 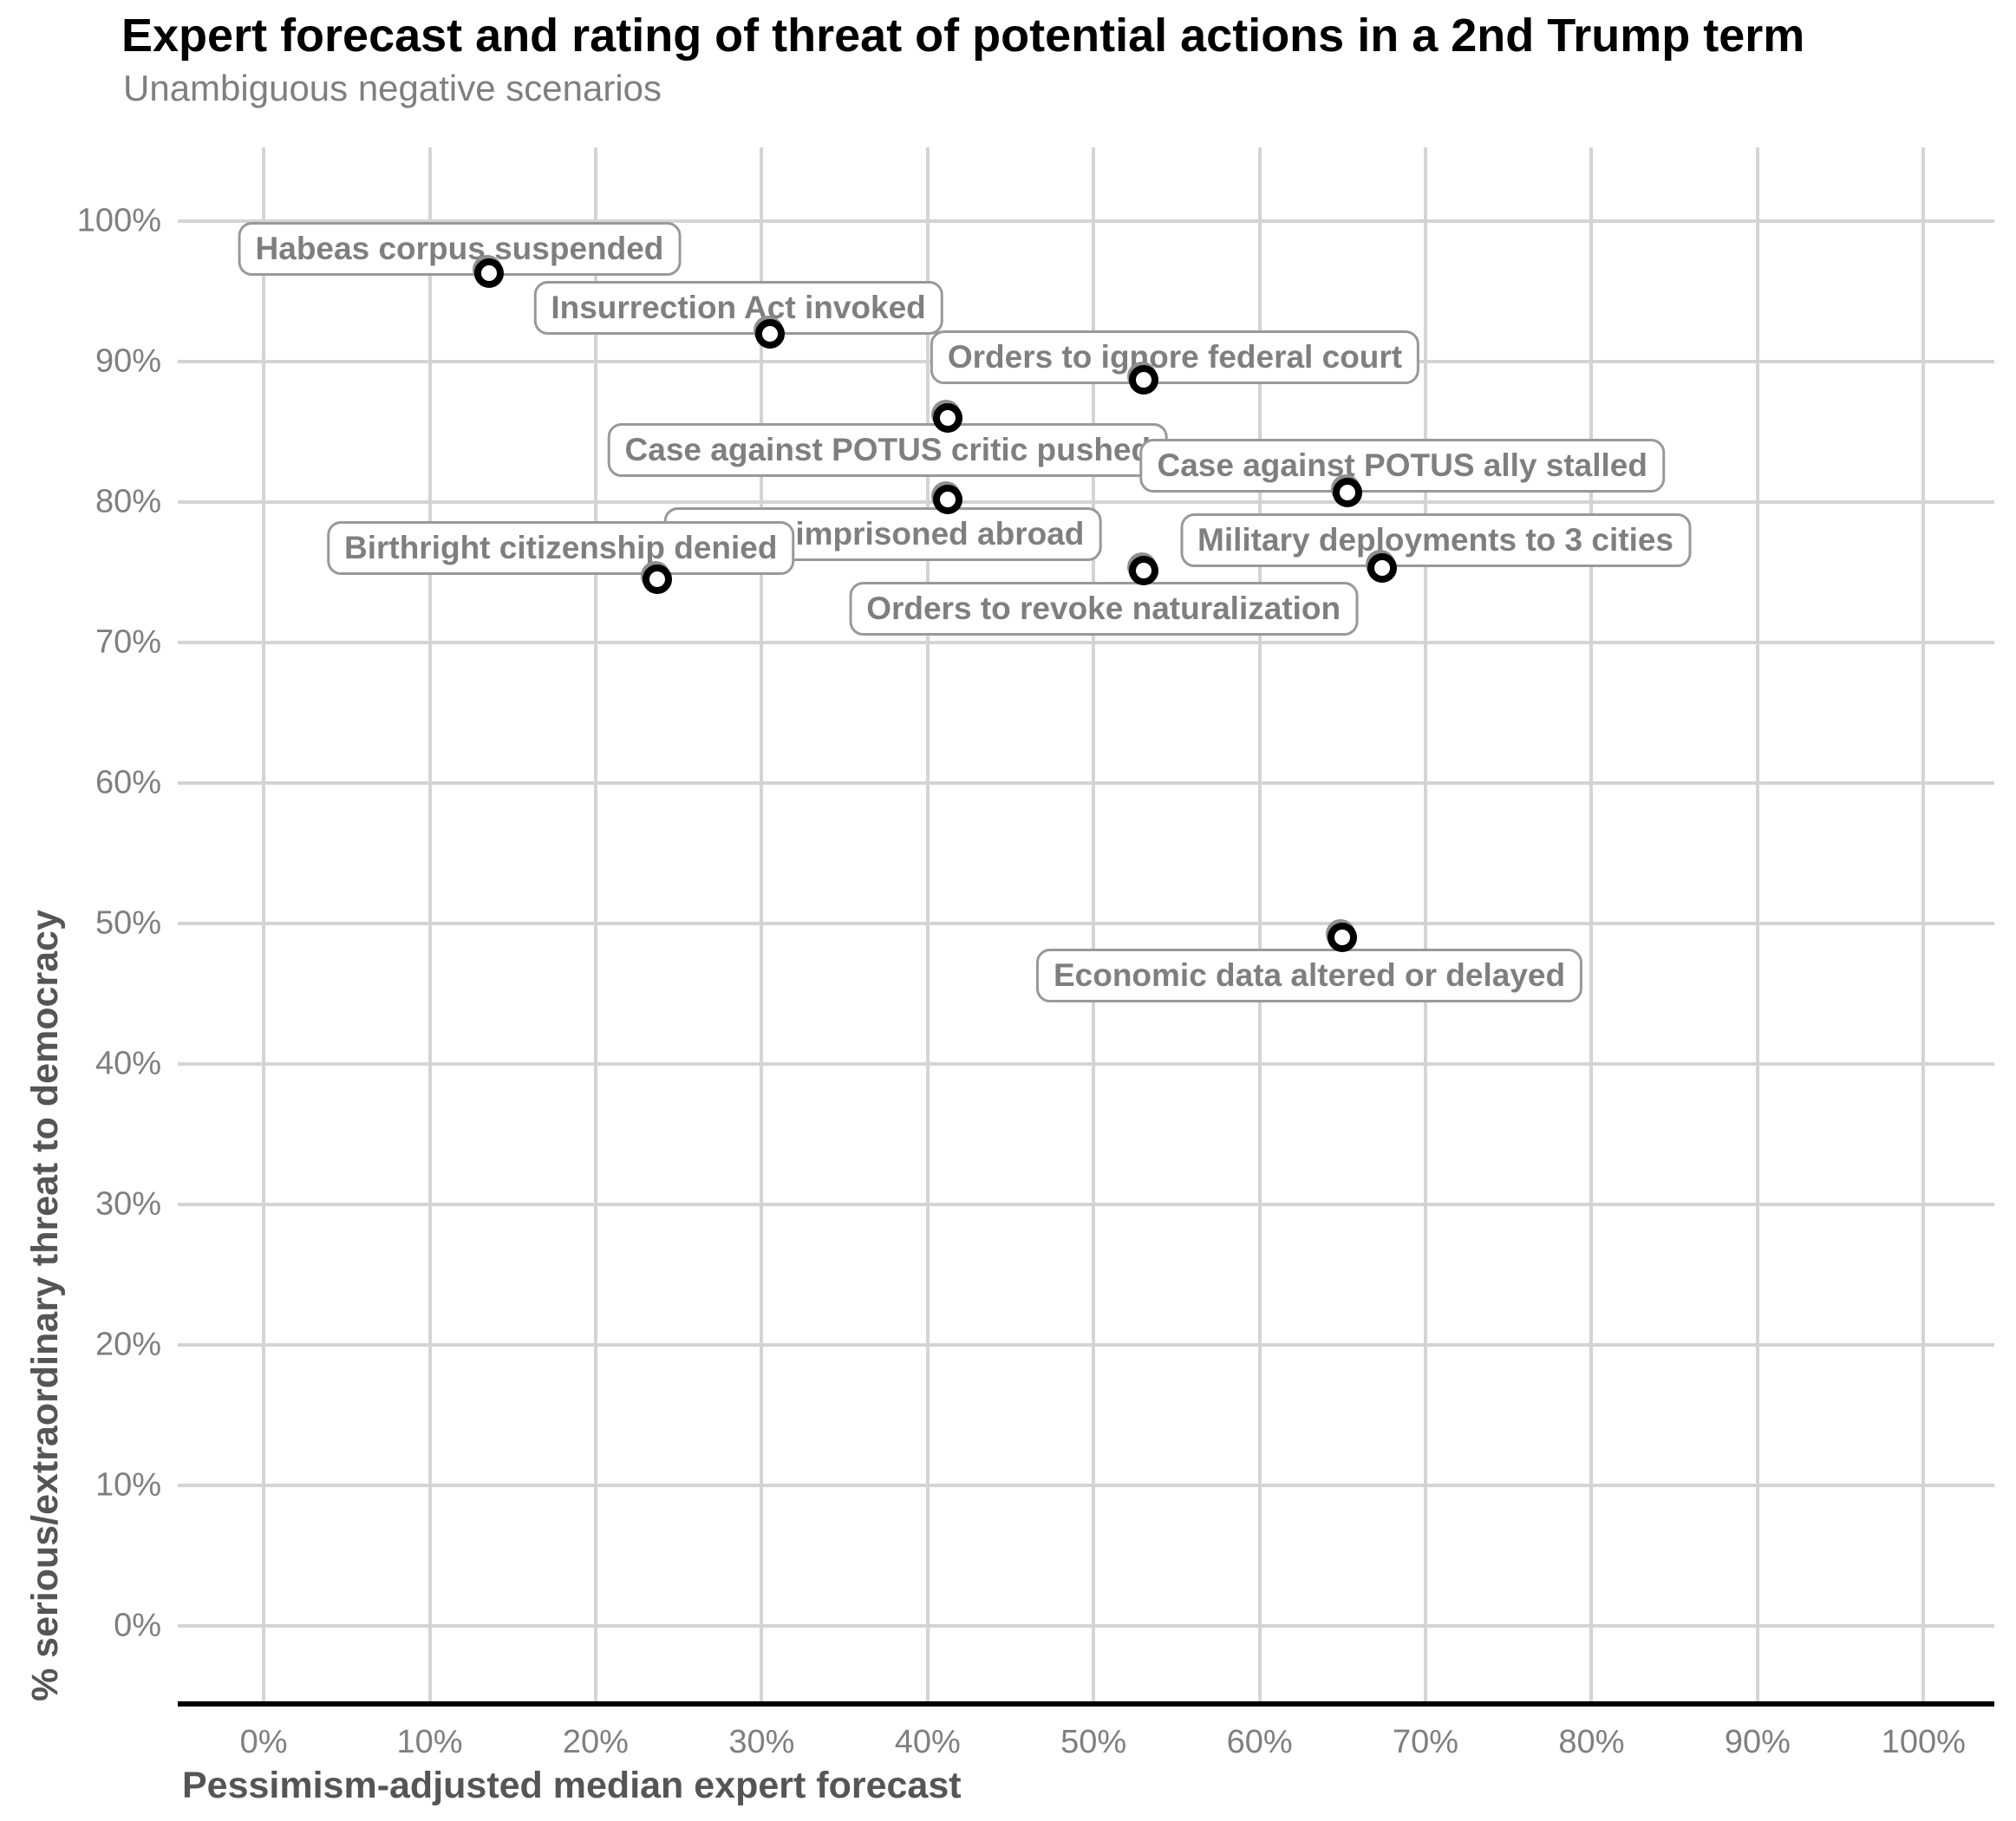 I want to click on y-tick-label: 20%, so click(x=128, y=1344).